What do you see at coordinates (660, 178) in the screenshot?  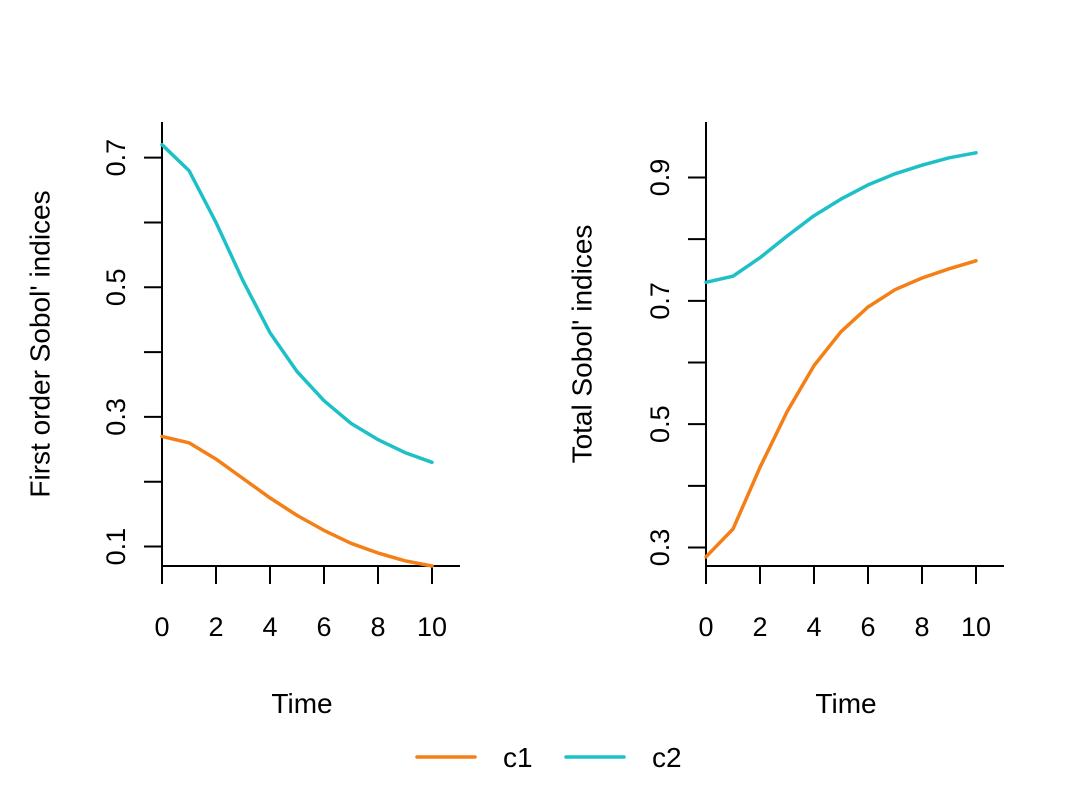 I see `y-tick-label: 0.9` at bounding box center [660, 178].